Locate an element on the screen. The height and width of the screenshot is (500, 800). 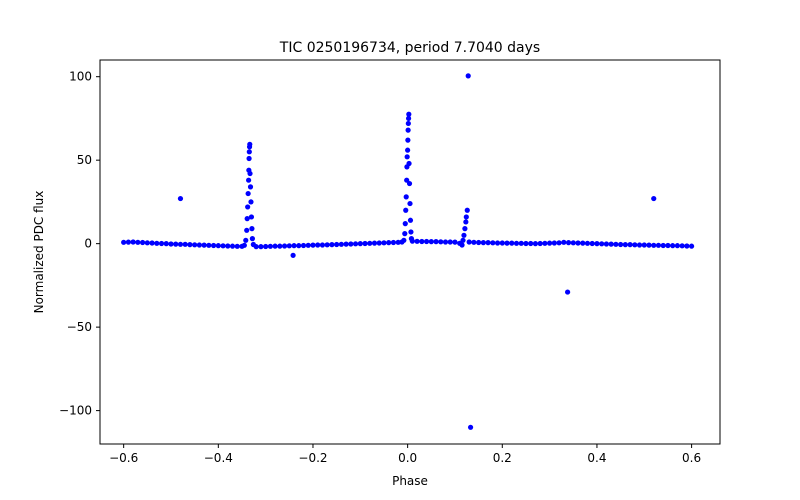
y-tick-label: 50 is located at coordinates (84, 160).